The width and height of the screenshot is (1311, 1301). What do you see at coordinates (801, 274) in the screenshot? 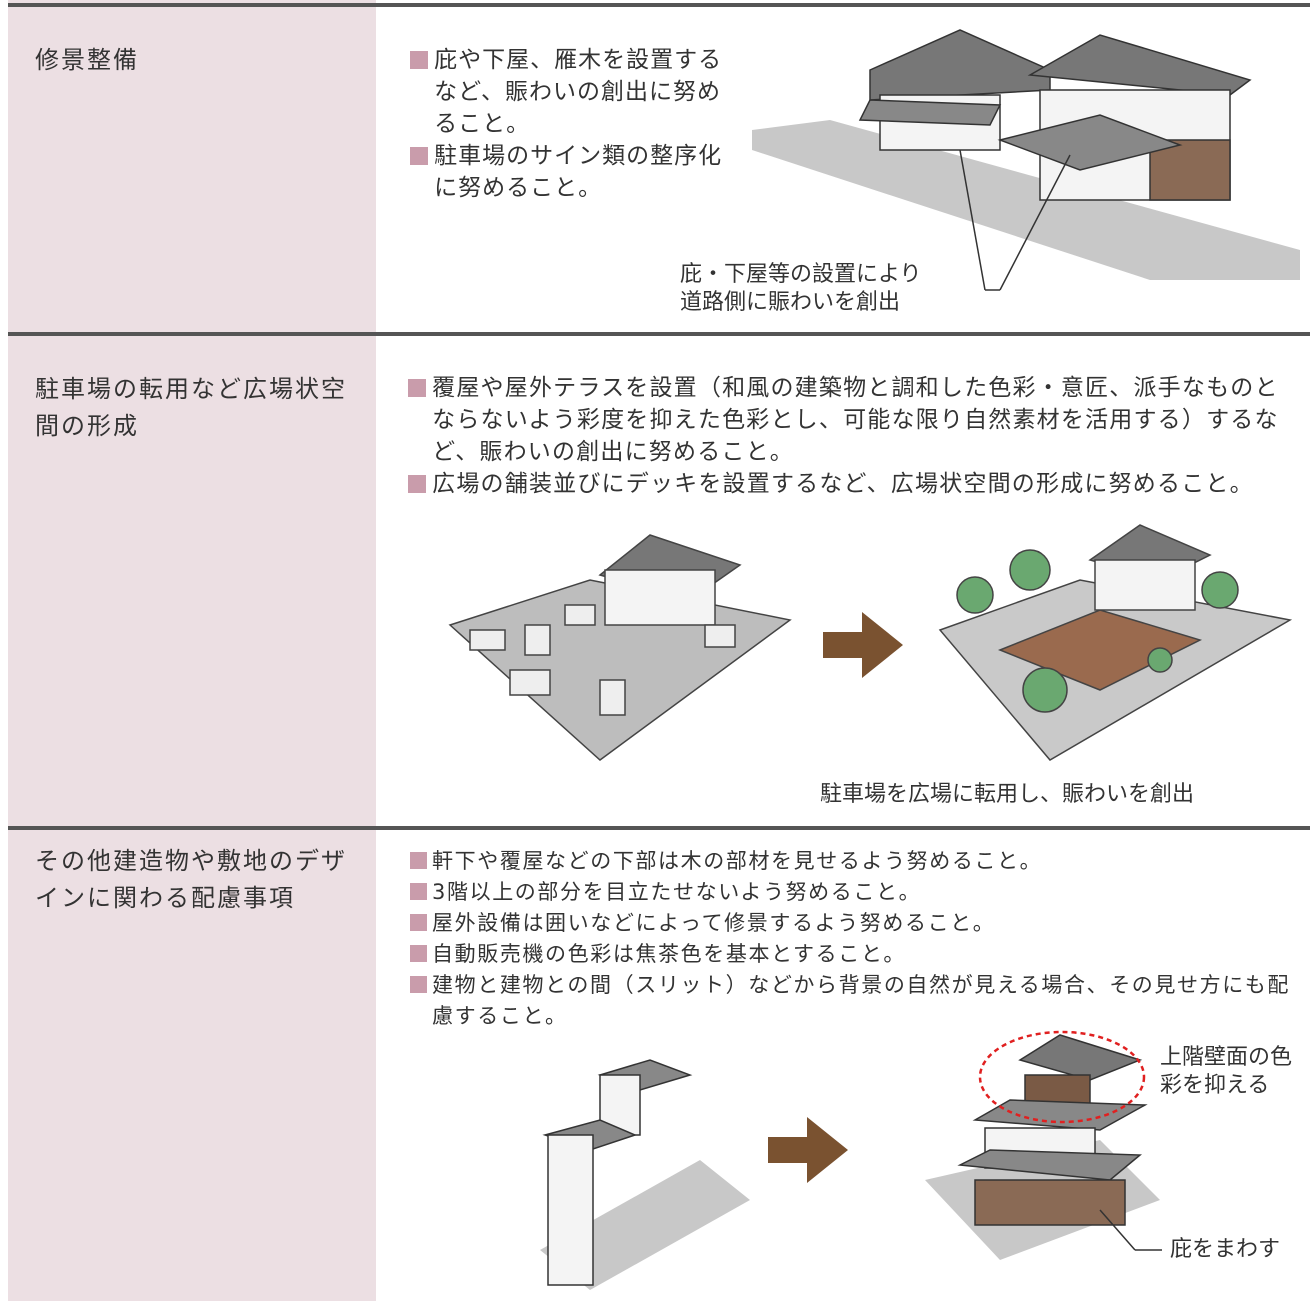
I see `caption: 庇・下屋等の設置により` at bounding box center [801, 274].